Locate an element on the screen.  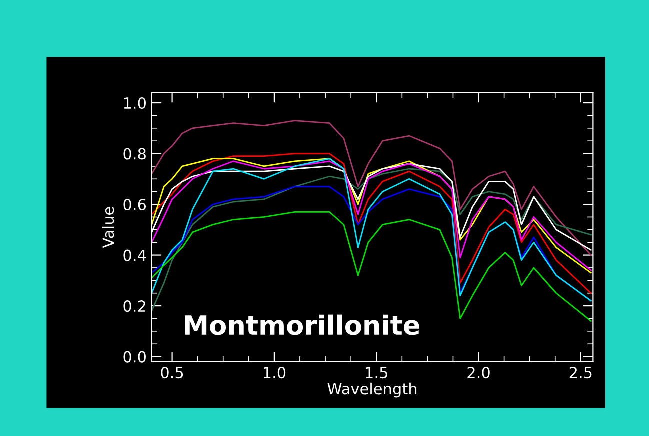
annotation: Montmorillonite is located at coordinates (302, 325).